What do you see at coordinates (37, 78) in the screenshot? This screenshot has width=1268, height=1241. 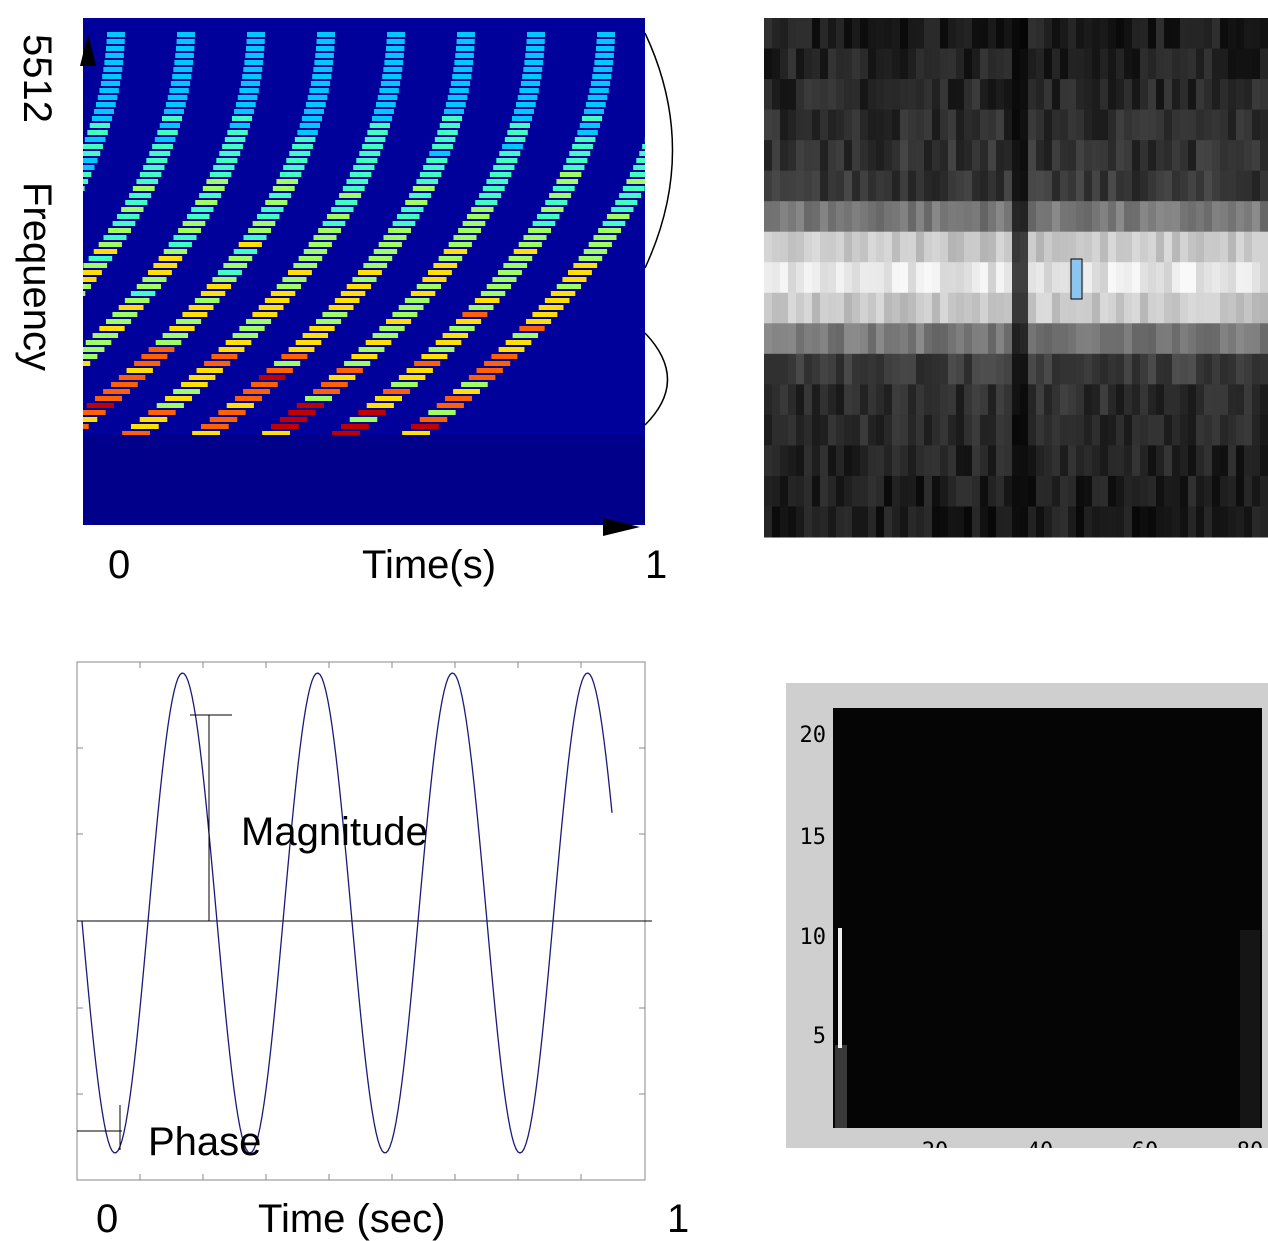 I see `y-label-top: 5512` at bounding box center [37, 78].